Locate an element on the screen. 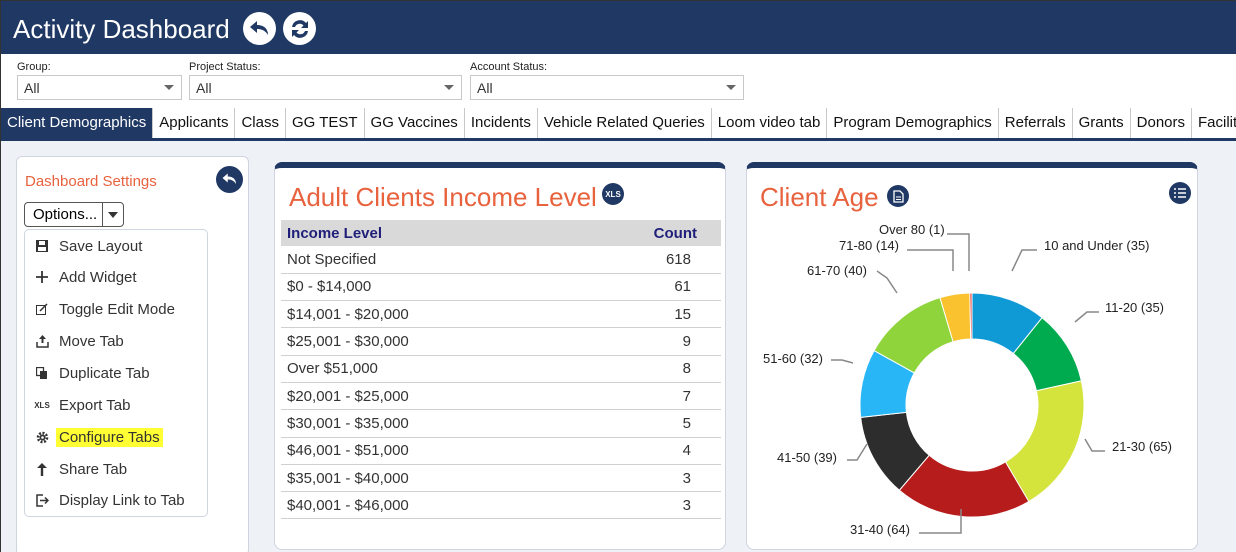 This screenshot has width=1236, height=552. count-cell: 3 is located at coordinates (643, 478).